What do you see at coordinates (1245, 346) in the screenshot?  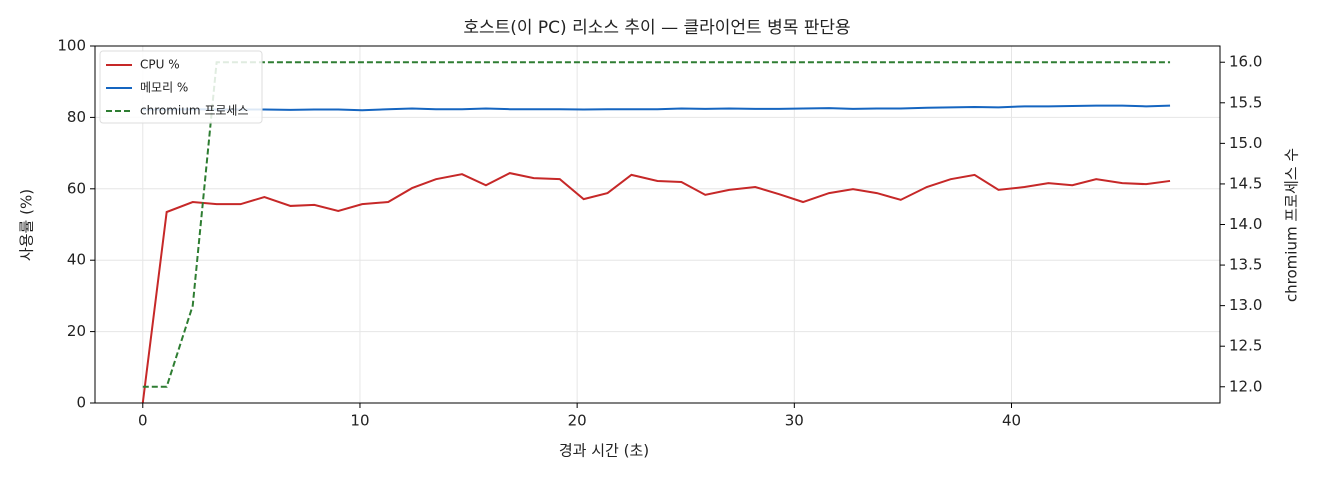 I see `y2-tick-label: 12.5` at bounding box center [1245, 346].